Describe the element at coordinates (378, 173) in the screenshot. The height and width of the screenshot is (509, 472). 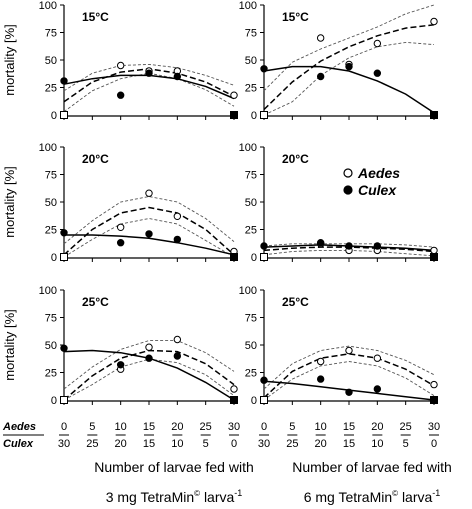
I see `legend-label-aedes: Aedes` at that location.